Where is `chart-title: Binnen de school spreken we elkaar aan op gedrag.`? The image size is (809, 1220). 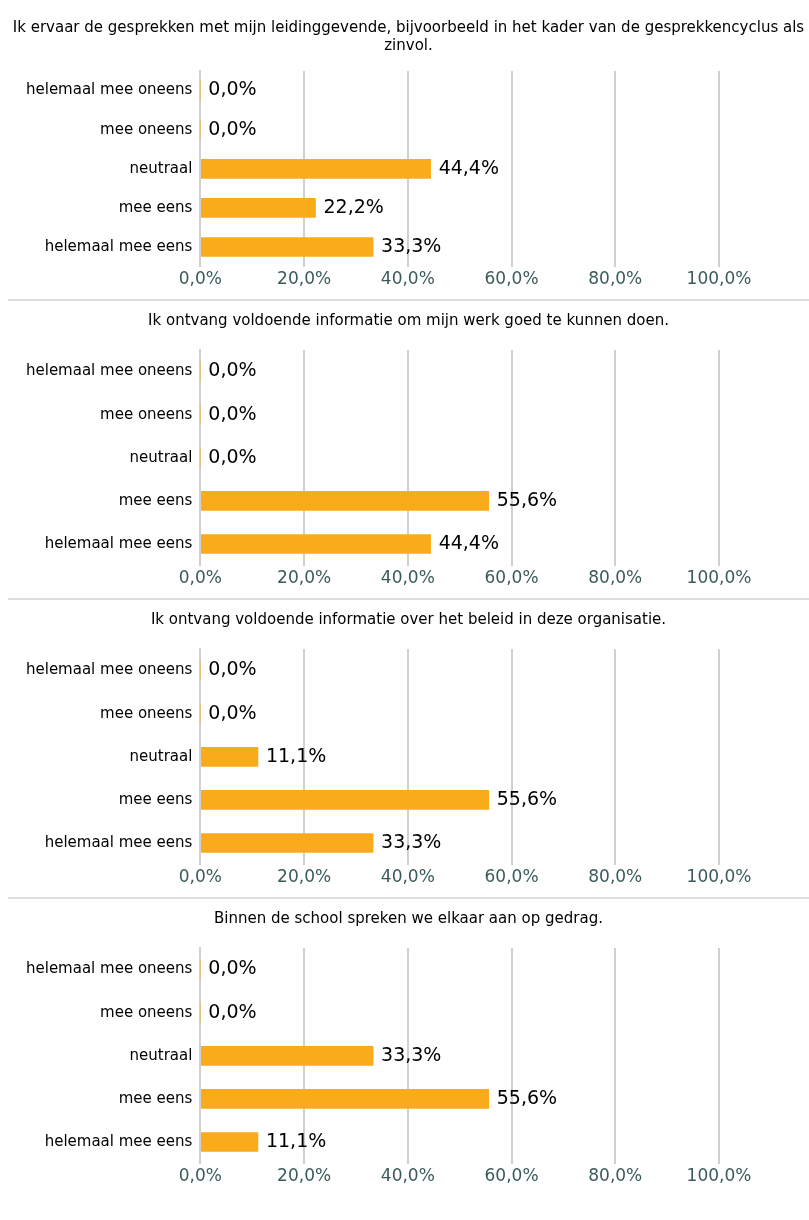 chart-title: Binnen de school spreken we elkaar aan op gedrag. is located at coordinates (408, 919).